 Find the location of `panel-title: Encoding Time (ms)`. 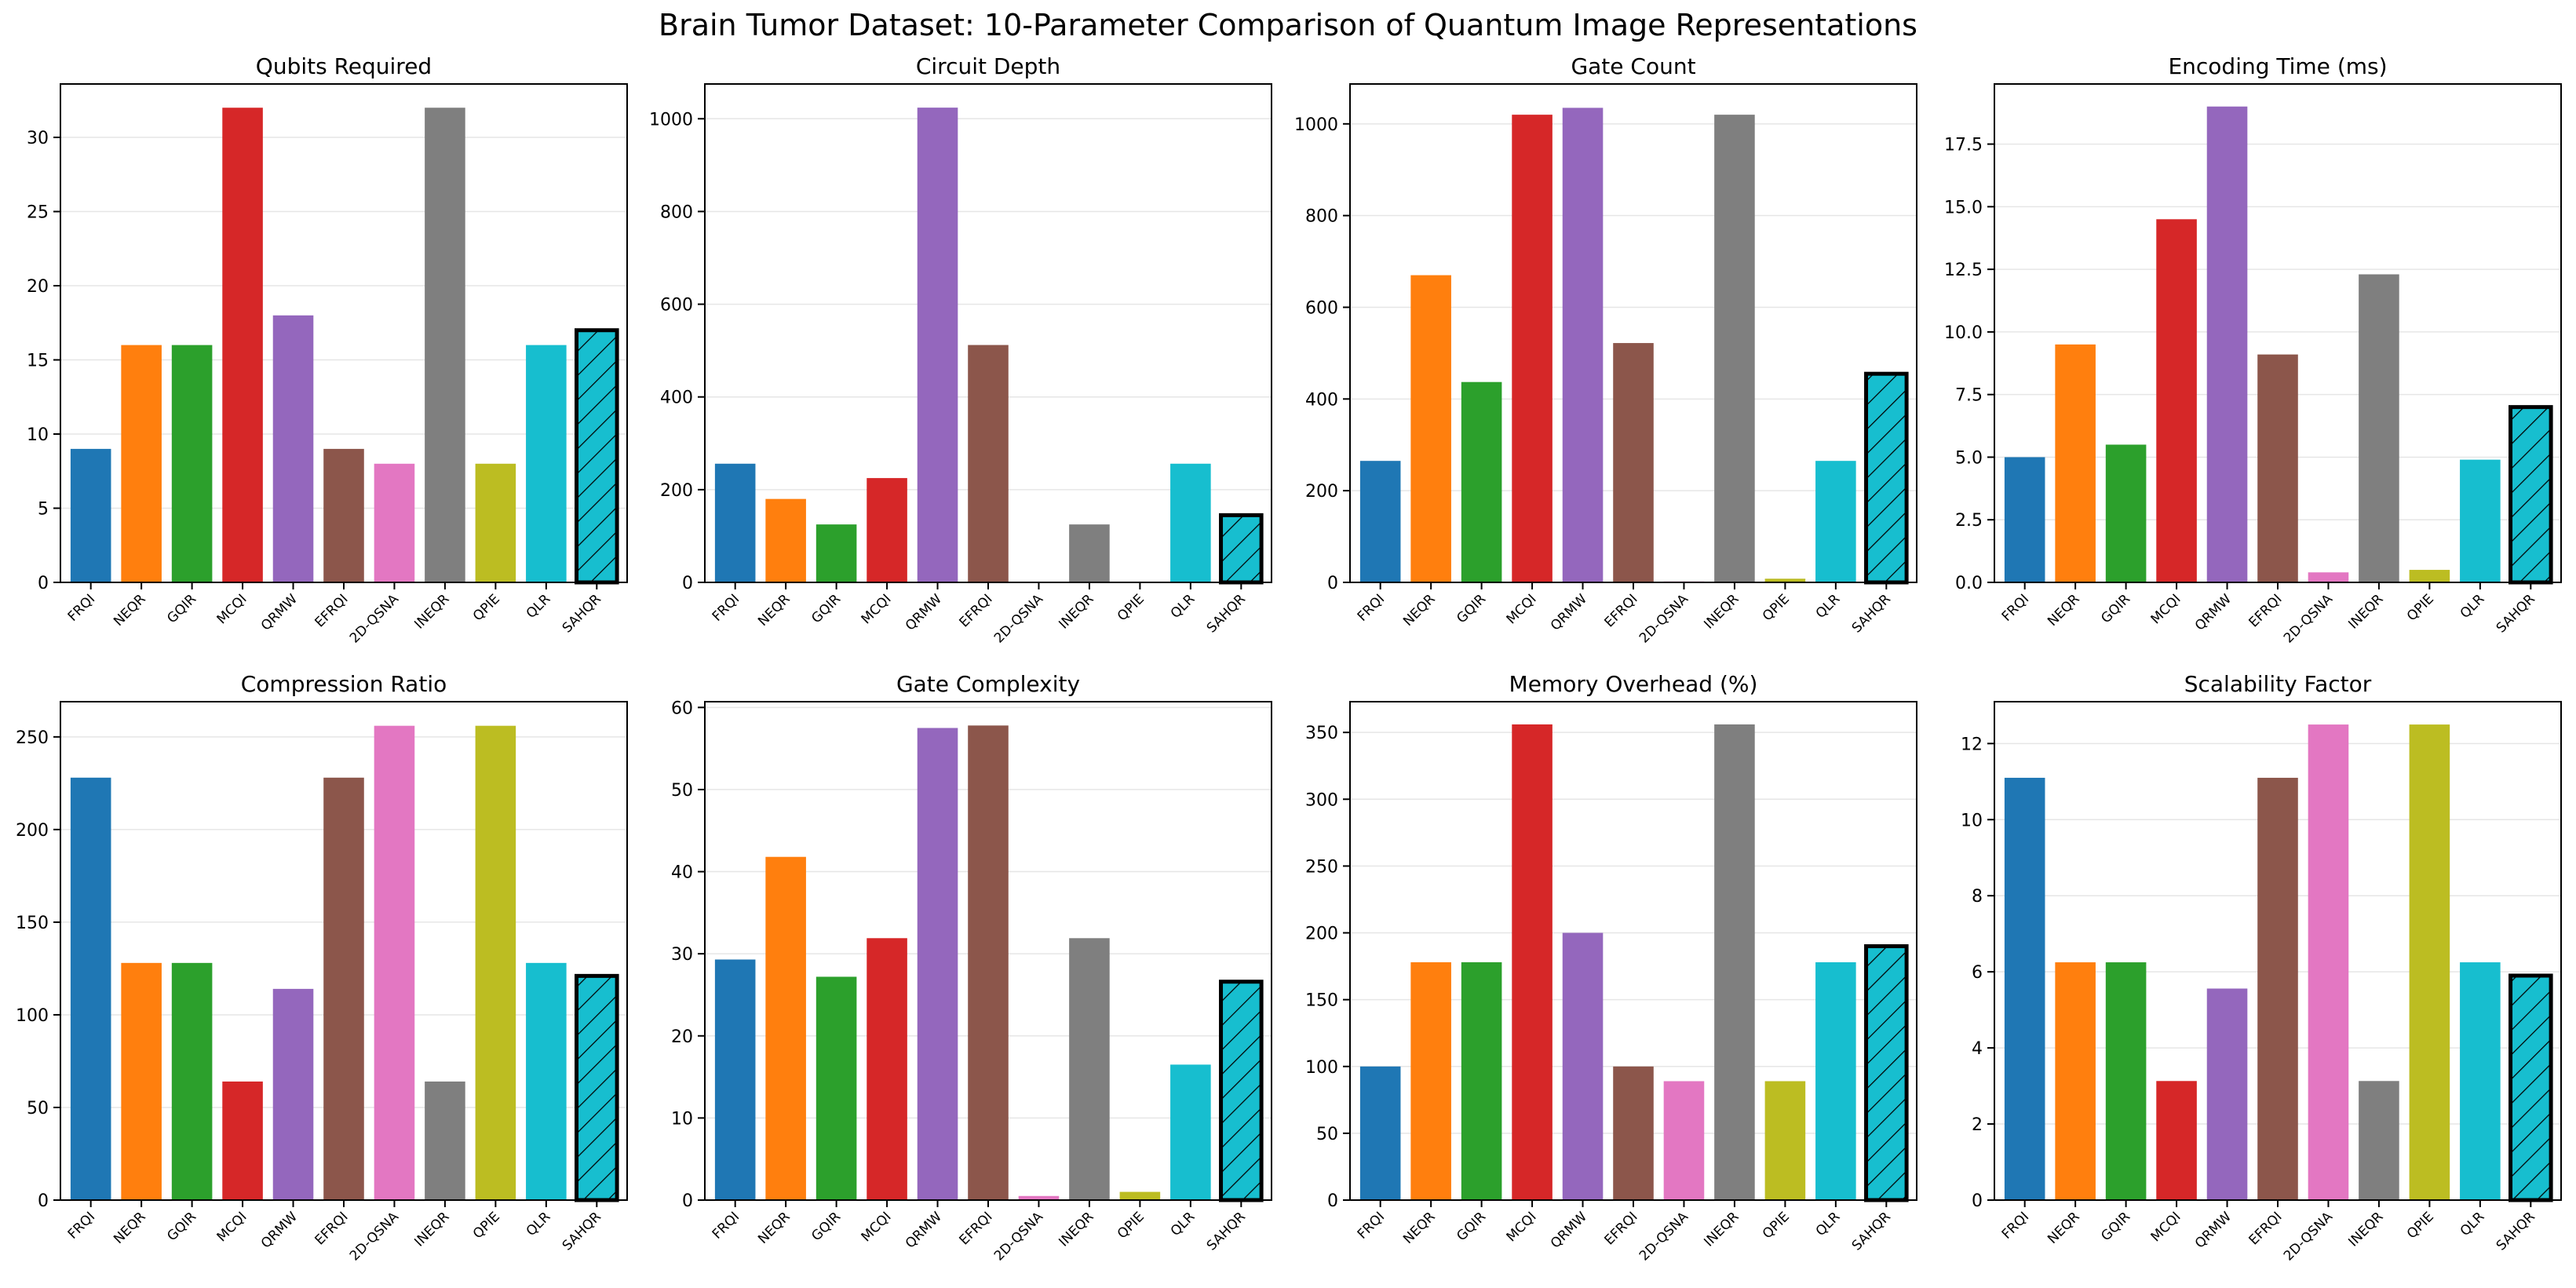

panel-title: Encoding Time (ms) is located at coordinates (2277, 66).